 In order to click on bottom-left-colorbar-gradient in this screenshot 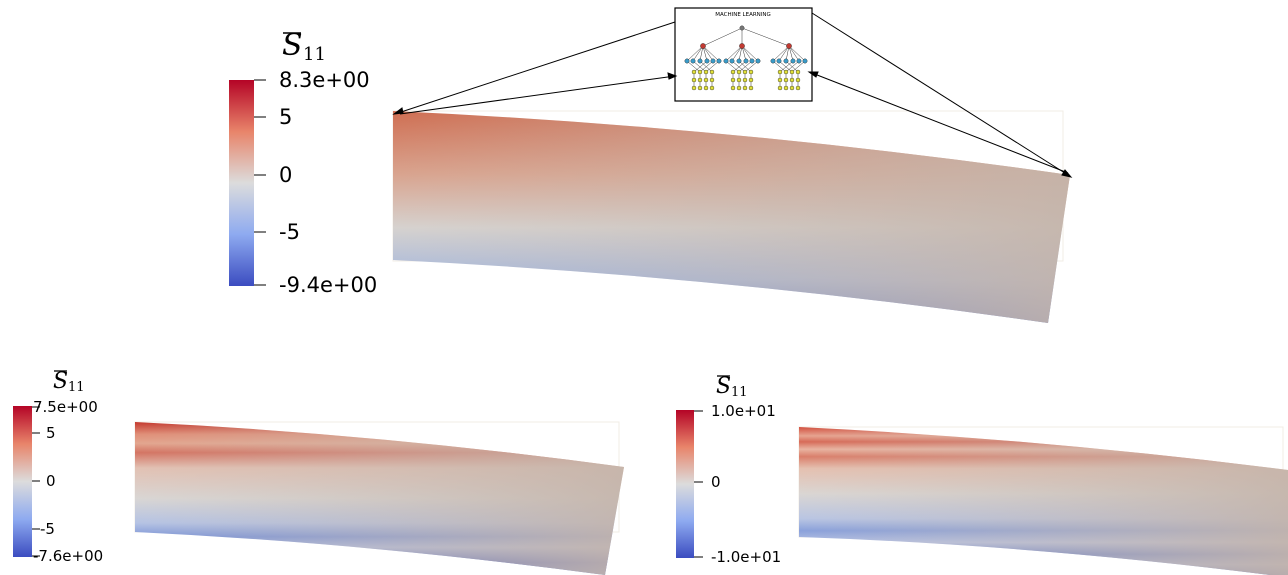, I will do `click(22, 481)`.